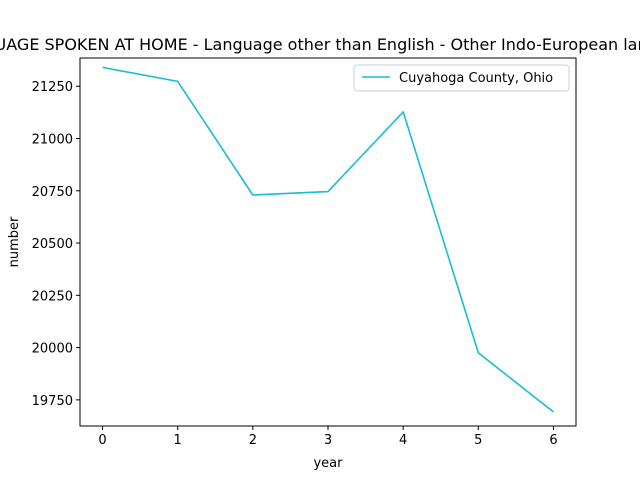  I want to click on x-tick-label: 2, so click(253, 440).